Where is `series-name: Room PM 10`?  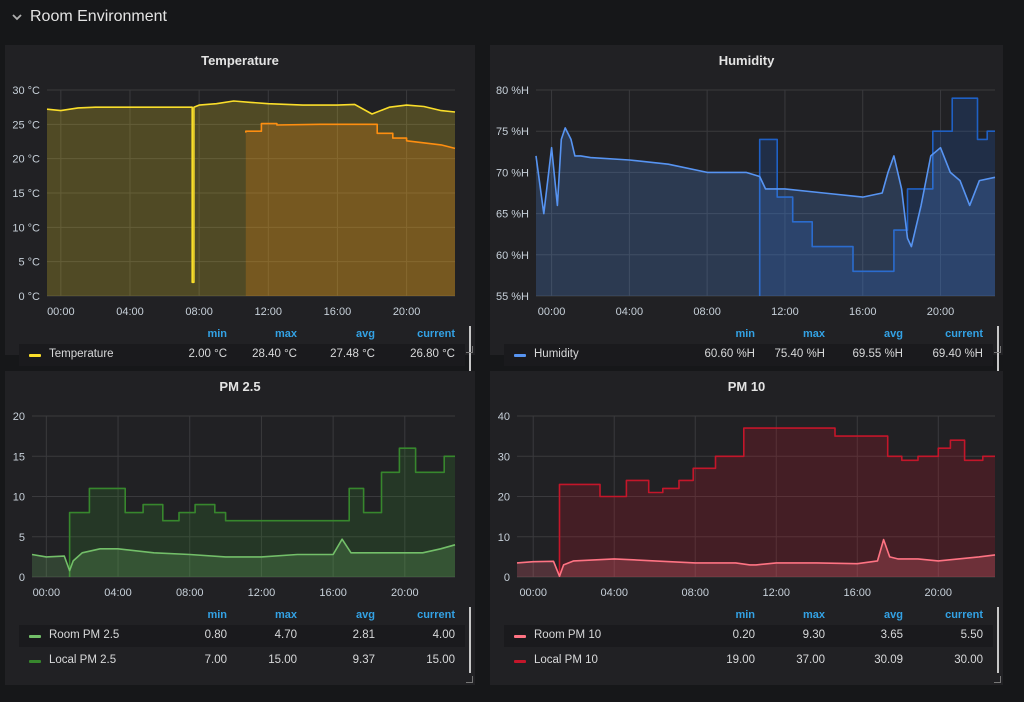 series-name: Room PM 10 is located at coordinates (568, 635).